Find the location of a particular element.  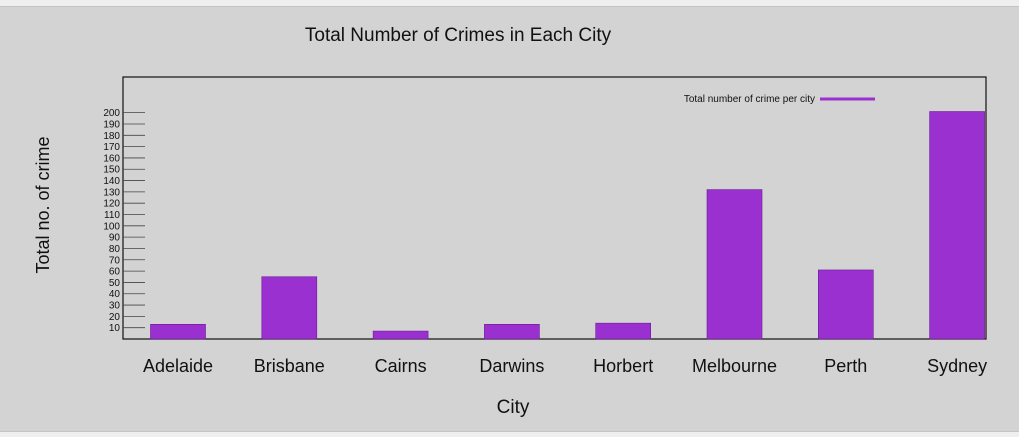

y-tick-label: 190 is located at coordinates (111, 124).